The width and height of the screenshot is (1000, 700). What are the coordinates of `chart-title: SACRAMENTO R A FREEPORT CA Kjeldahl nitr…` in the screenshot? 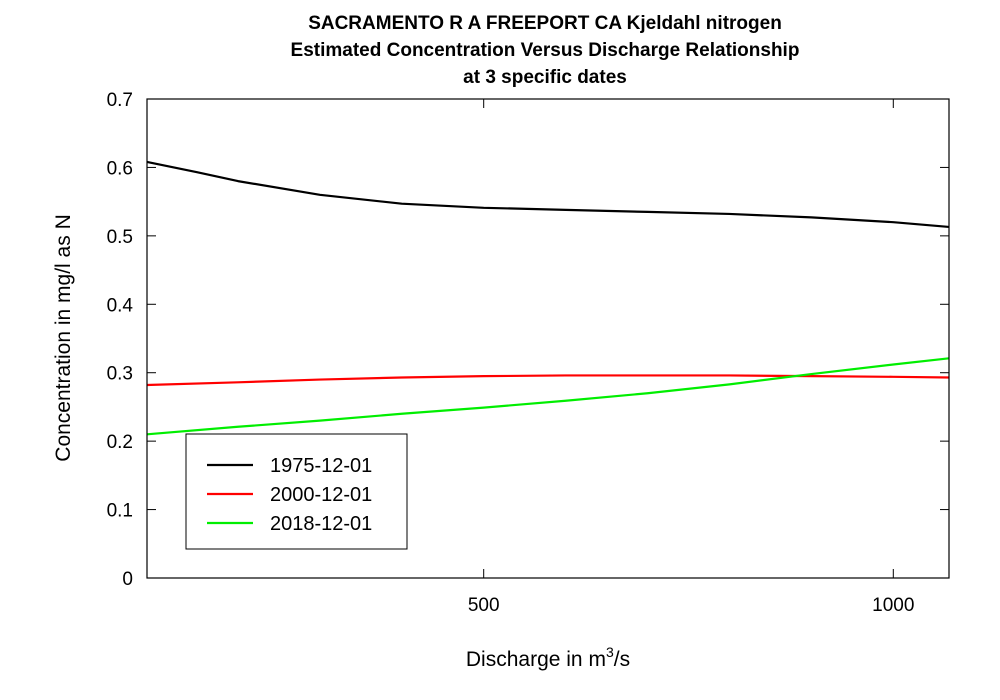 It's located at (545, 50).